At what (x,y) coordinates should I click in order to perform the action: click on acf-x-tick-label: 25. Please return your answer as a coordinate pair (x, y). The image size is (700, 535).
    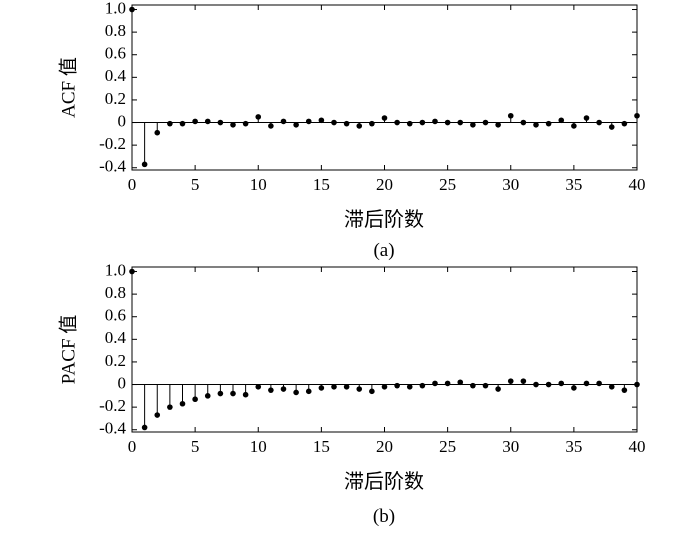
    Looking at the image, I should click on (447, 184).